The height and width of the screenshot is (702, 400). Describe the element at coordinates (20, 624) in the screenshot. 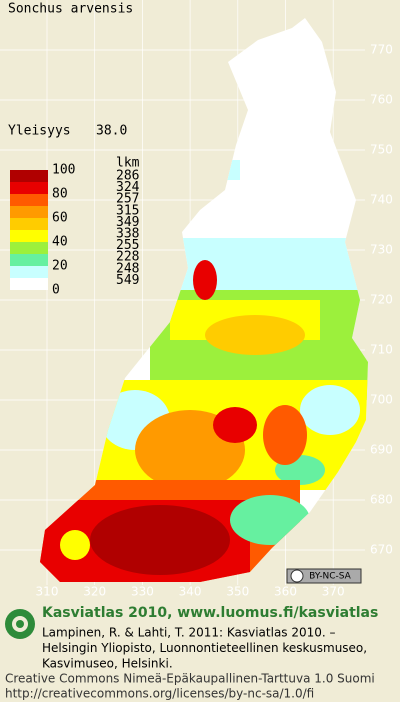

I see `logo` at that location.